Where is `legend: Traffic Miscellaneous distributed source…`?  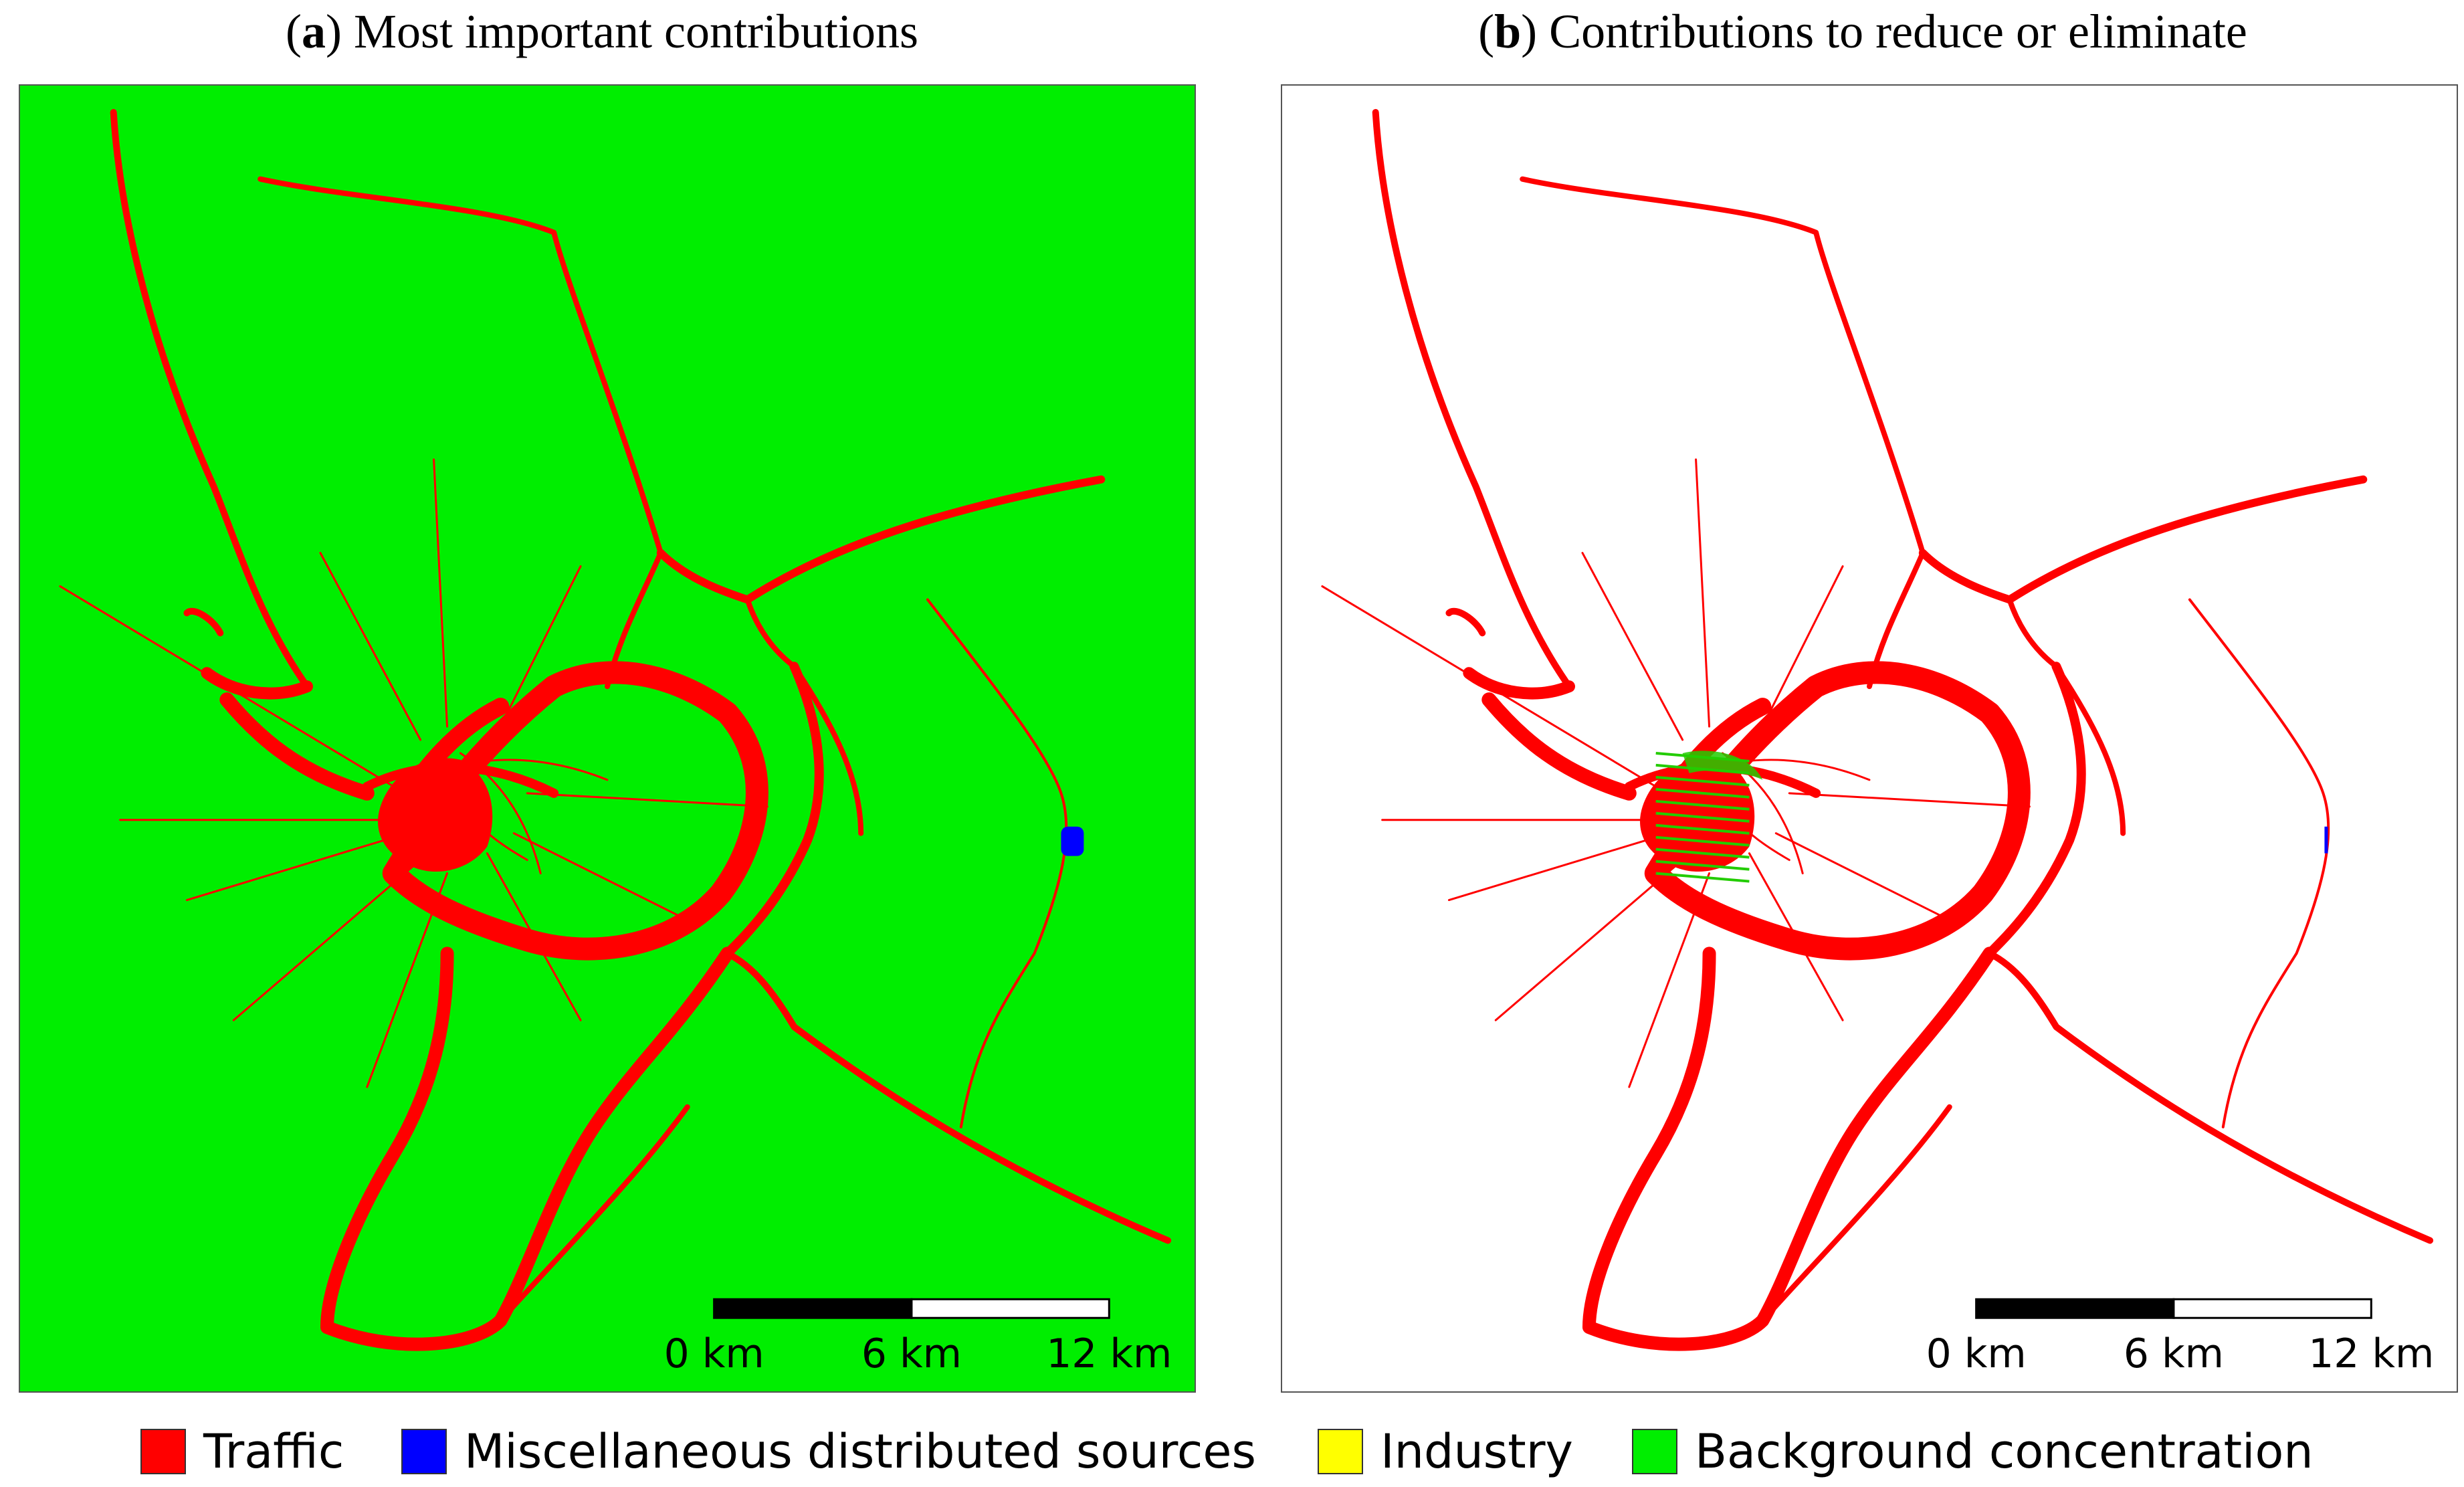
legend: Traffic Miscellaneous distributed source… is located at coordinates (1232, 1452).